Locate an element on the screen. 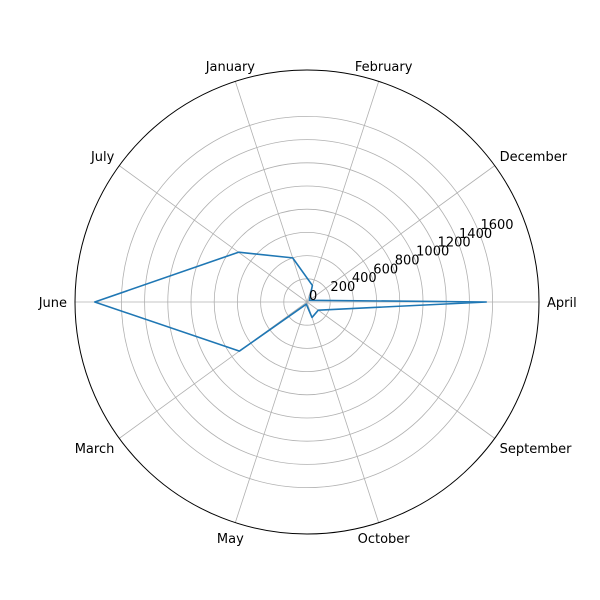 Image resolution: width=600 pixels, height=600 pixels. category-label-8: October is located at coordinates (384, 539).